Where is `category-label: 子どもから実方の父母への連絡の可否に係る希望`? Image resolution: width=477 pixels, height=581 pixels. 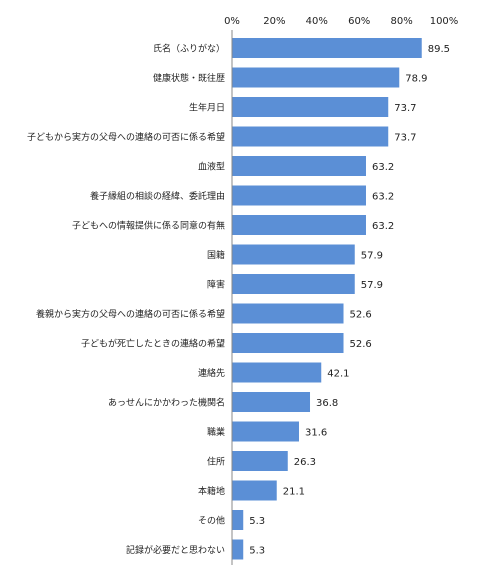
category-label: 子どもから実方の父母への連絡の可否に係る希望 is located at coordinates (126, 137).